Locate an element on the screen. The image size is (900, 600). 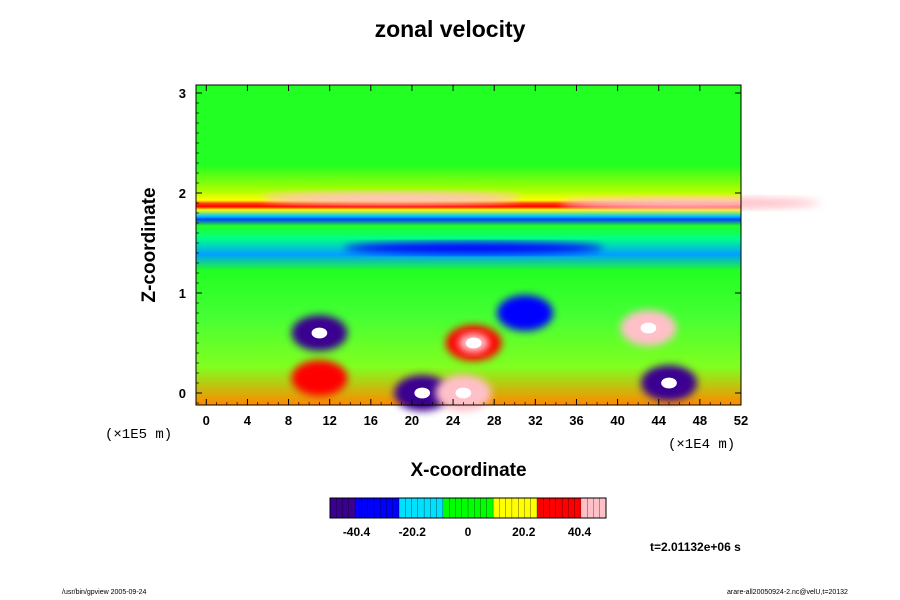
x-tick-label: 32 is located at coordinates (535, 420).